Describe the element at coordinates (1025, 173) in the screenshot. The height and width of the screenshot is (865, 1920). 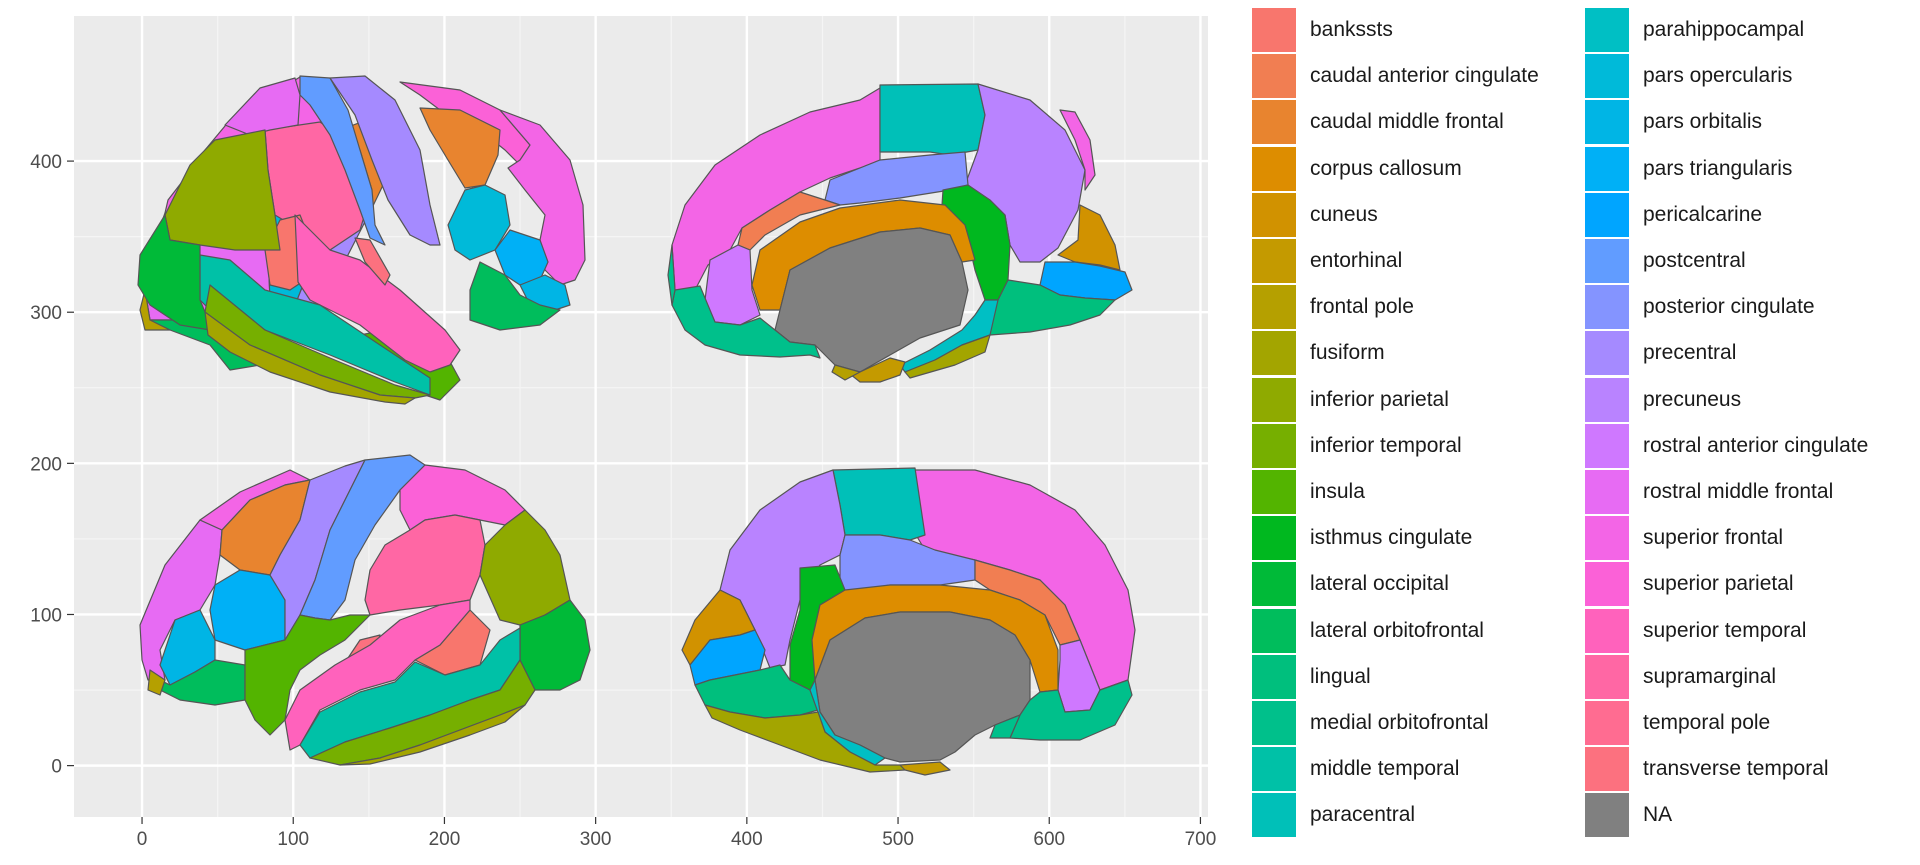
I see `region-precuneus-m` at that location.